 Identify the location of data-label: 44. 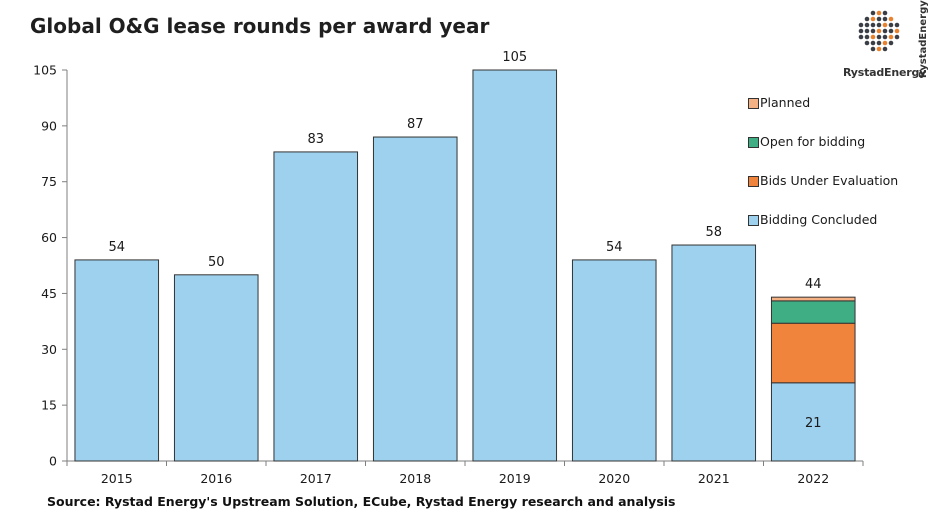
(813, 284).